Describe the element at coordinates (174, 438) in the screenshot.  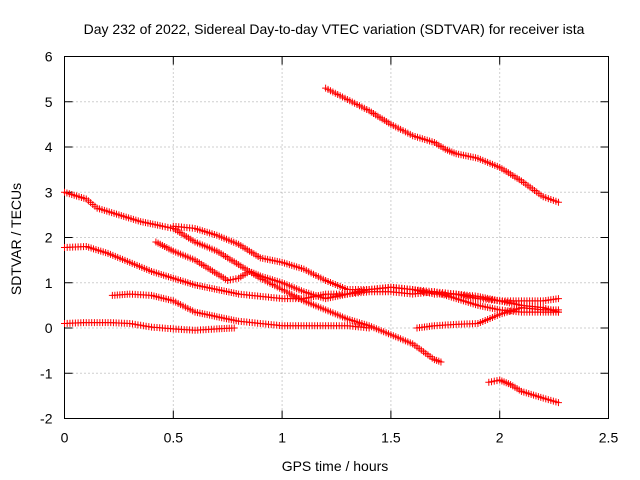
I see `x-tick-label: 0.5` at that location.